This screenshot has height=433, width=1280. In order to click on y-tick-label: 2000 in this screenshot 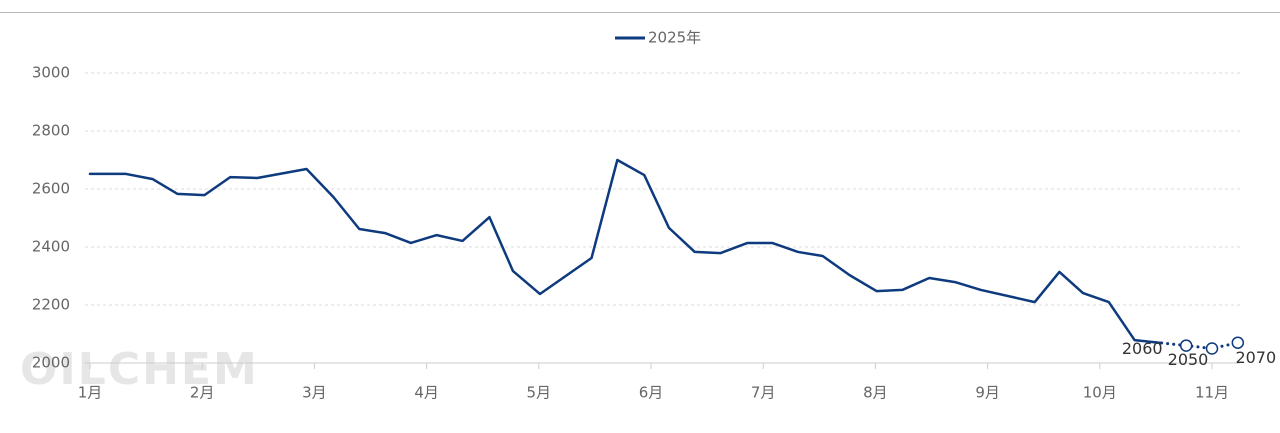, I will do `click(51, 363)`.